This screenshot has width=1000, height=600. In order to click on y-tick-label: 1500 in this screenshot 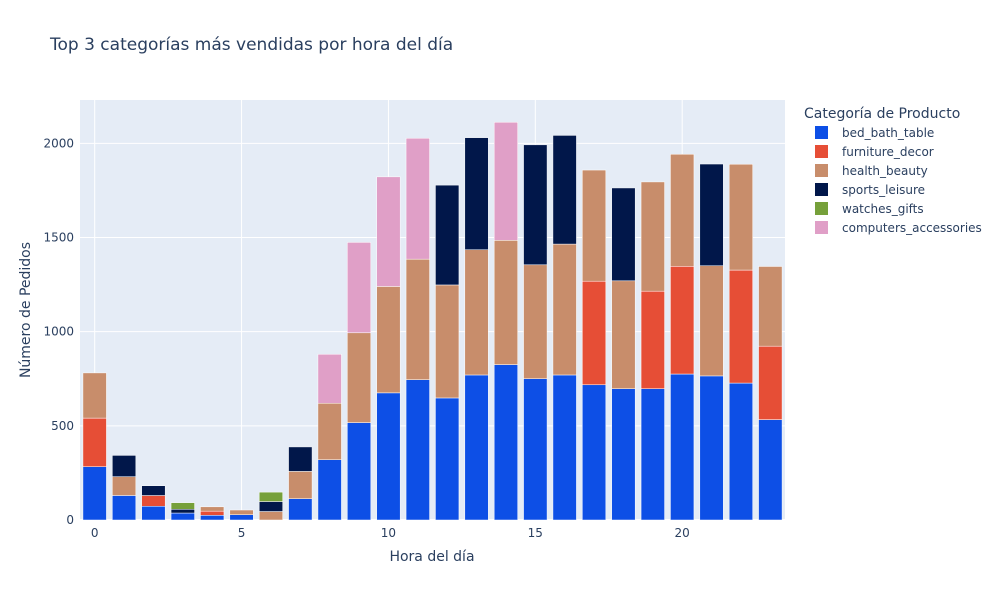, I will do `click(58, 237)`.